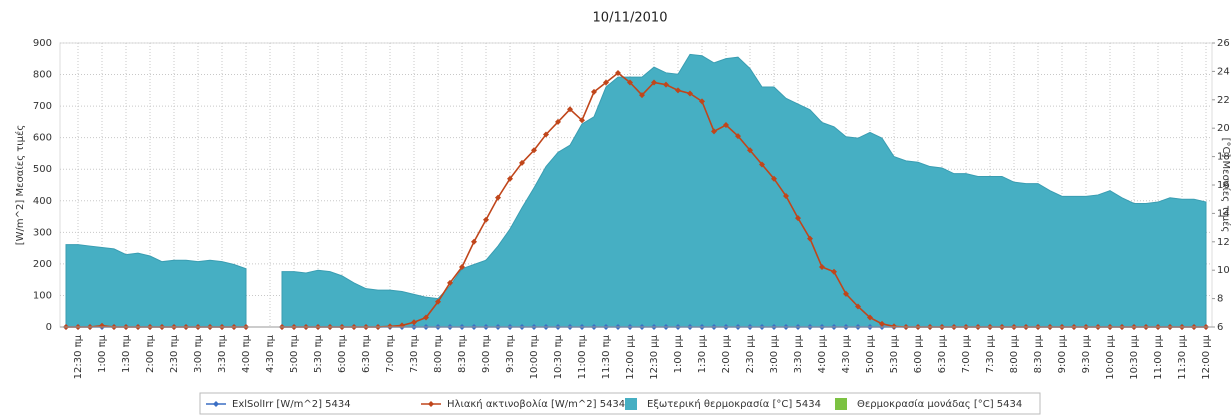 This screenshot has width=1232, height=418. Describe the element at coordinates (536, 404) in the screenshot. I see `legend-label: Ηλιακή ακτινοβολία [W/m^2] 5434` at that location.